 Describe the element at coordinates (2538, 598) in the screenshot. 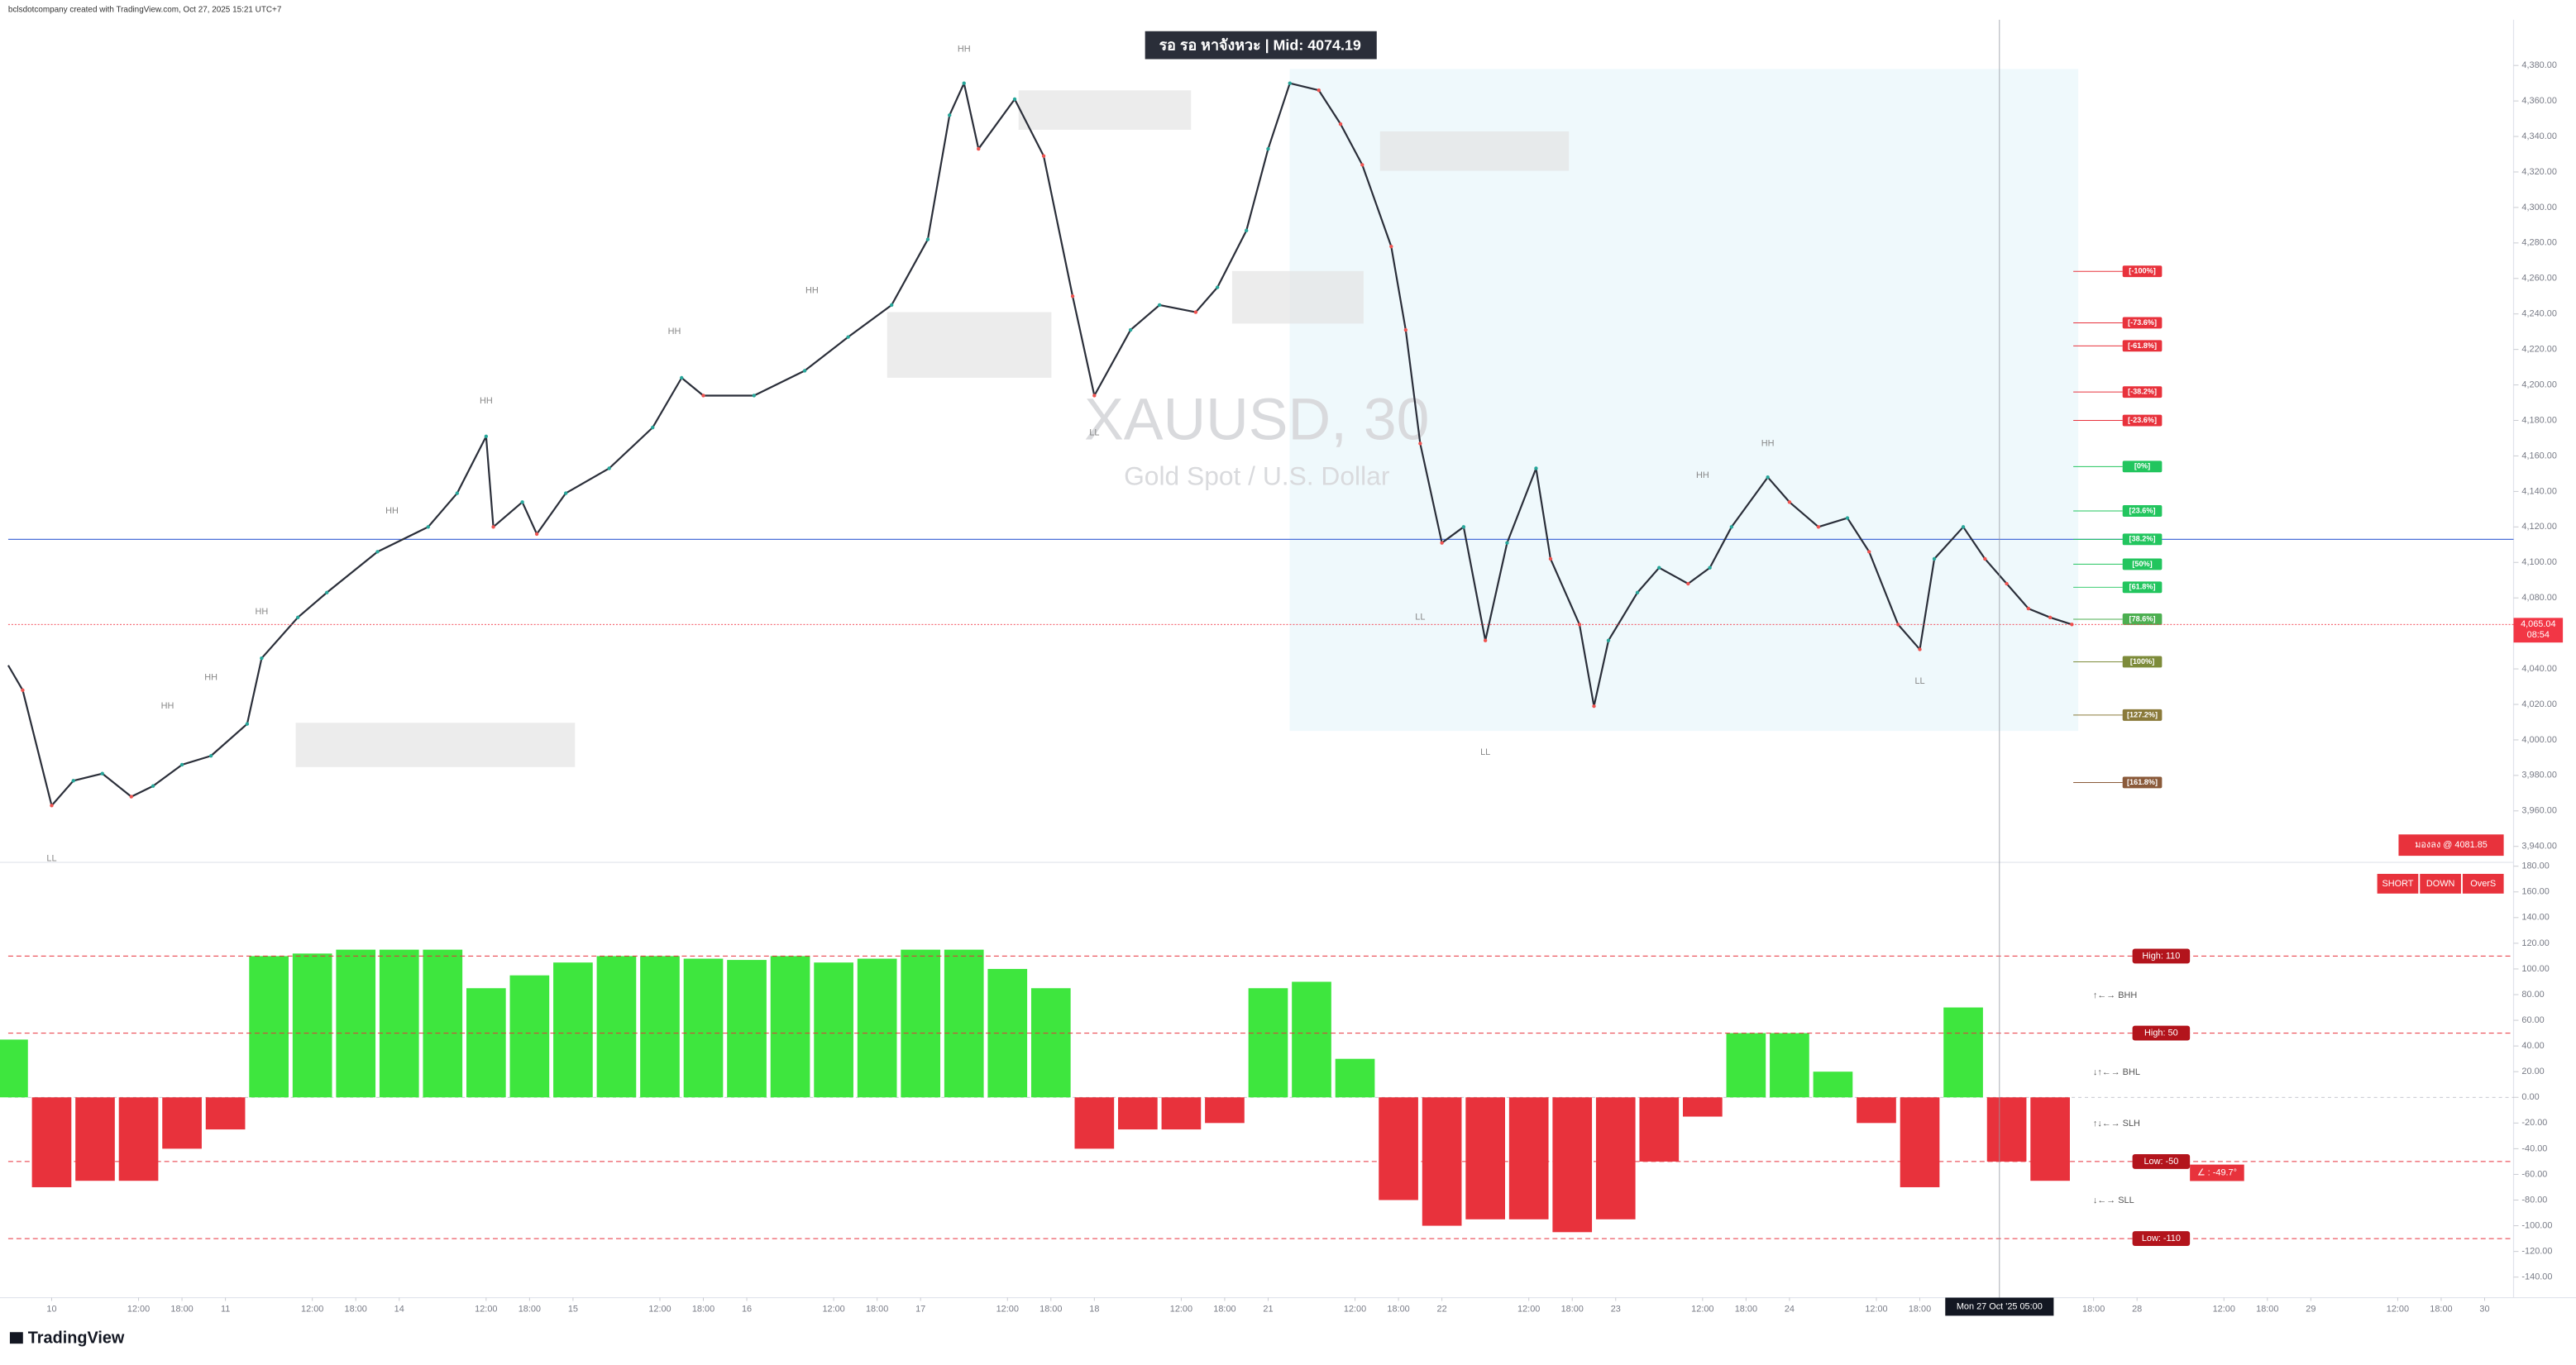

I see `y-tick-label: 4,080.00` at that location.